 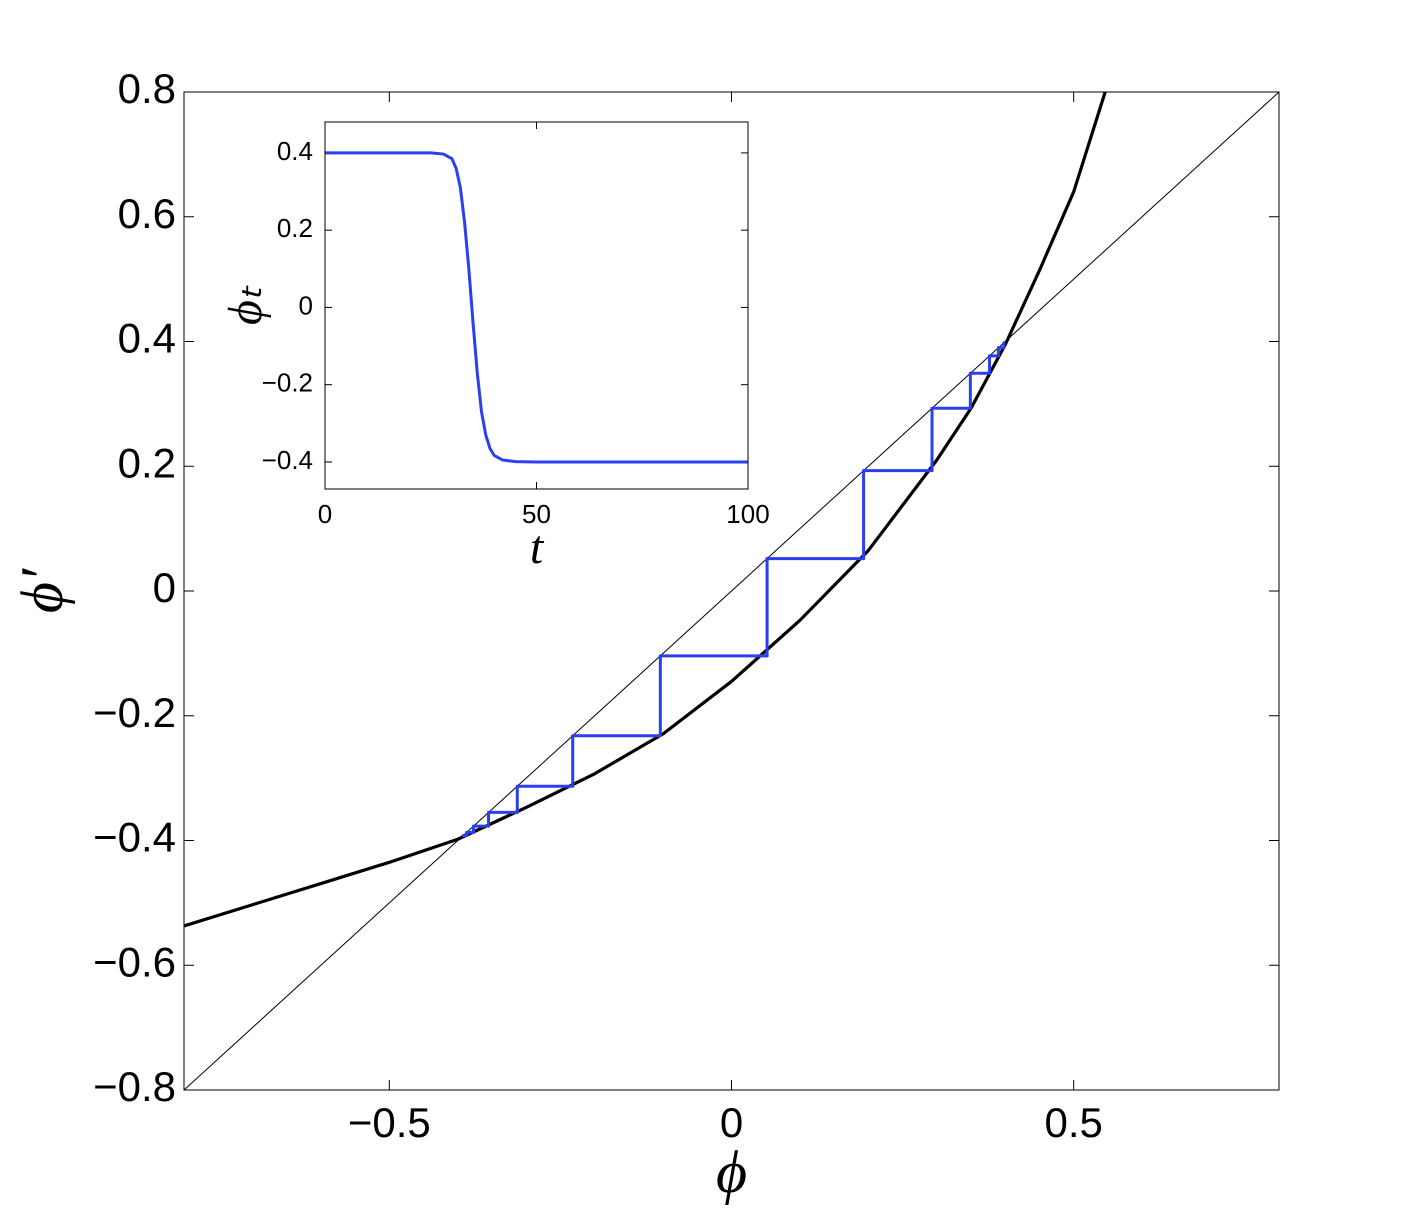 What do you see at coordinates (42, 590) in the screenshot?
I see `y-axis-label: ϕ′` at bounding box center [42, 590].